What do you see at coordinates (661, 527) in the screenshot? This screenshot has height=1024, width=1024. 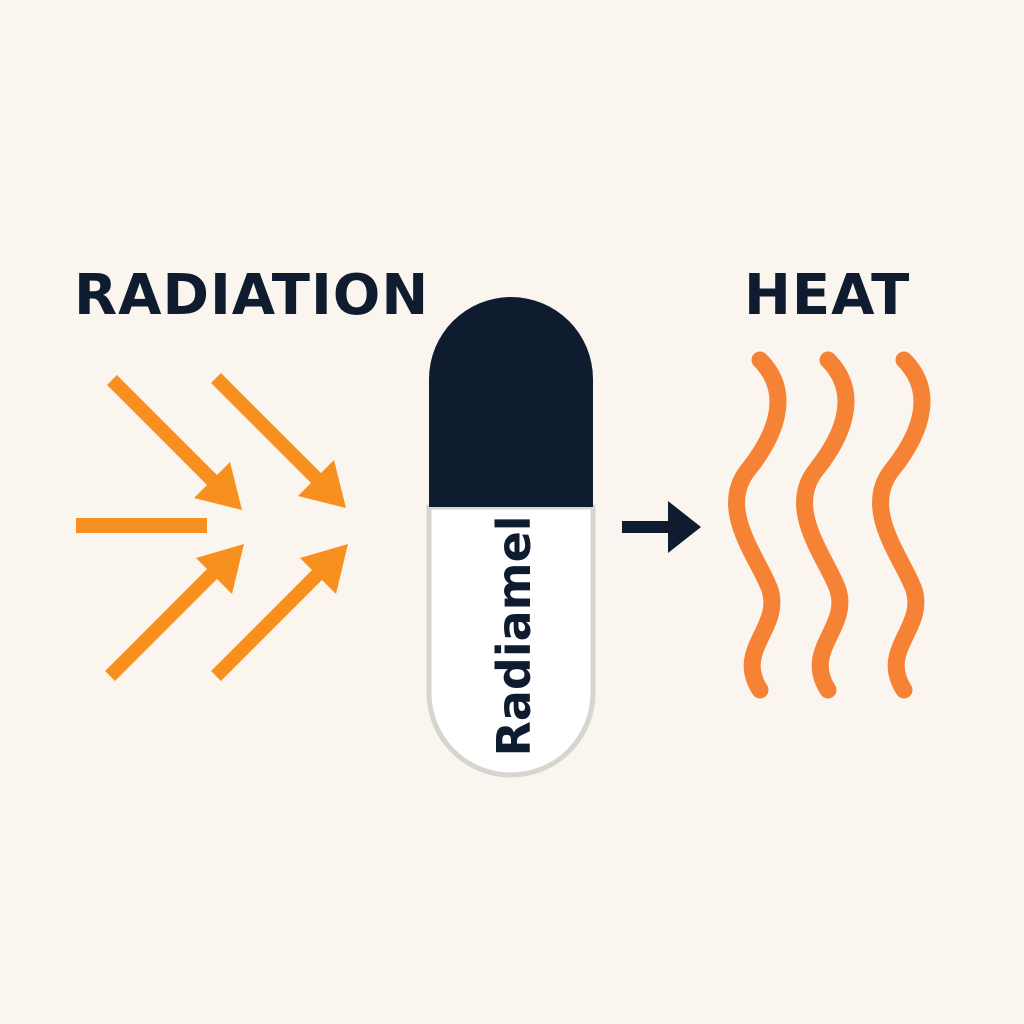 I see `arrow-right-icon` at bounding box center [661, 527].